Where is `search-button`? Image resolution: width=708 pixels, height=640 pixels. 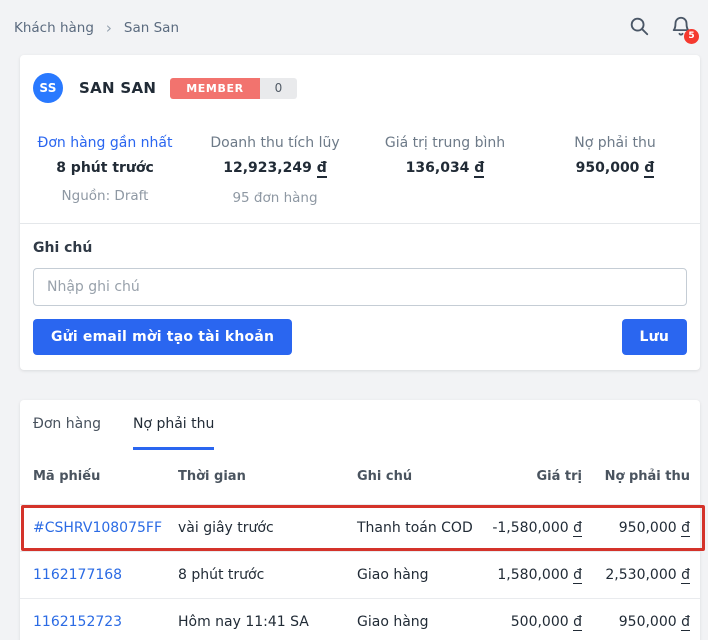
search-button is located at coordinates (639, 28).